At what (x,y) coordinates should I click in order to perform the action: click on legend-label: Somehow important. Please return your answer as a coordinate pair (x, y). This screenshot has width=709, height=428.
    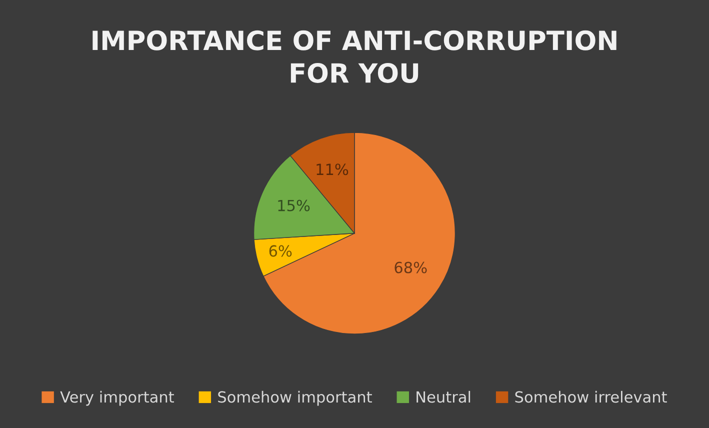
    Looking at the image, I should click on (295, 398).